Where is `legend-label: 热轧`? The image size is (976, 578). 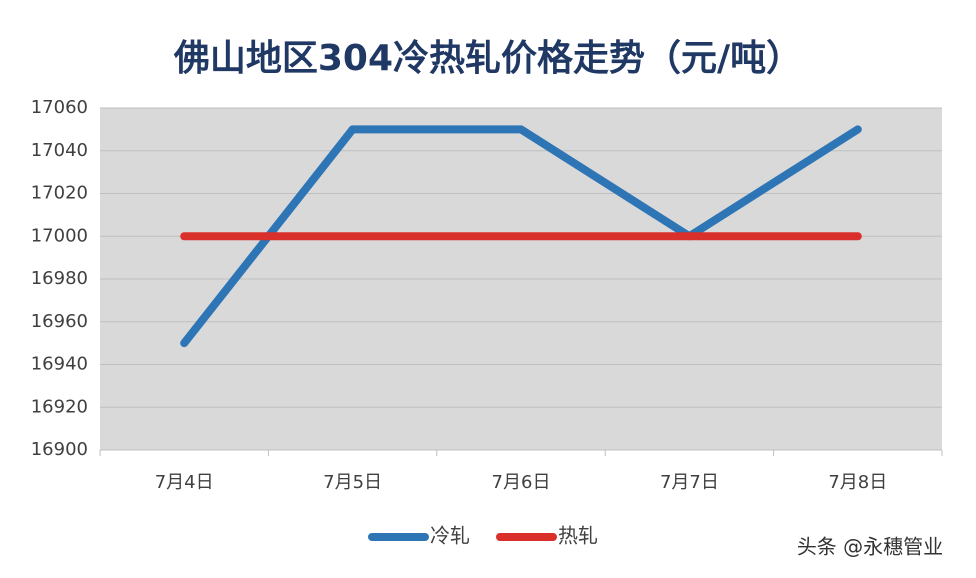 legend-label: 热轧 is located at coordinates (578, 536).